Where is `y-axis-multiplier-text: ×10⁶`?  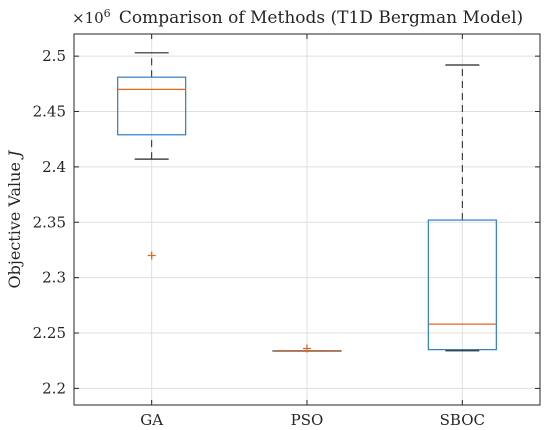
y-axis-multiplier-text: ×10⁶ is located at coordinates (91, 17).